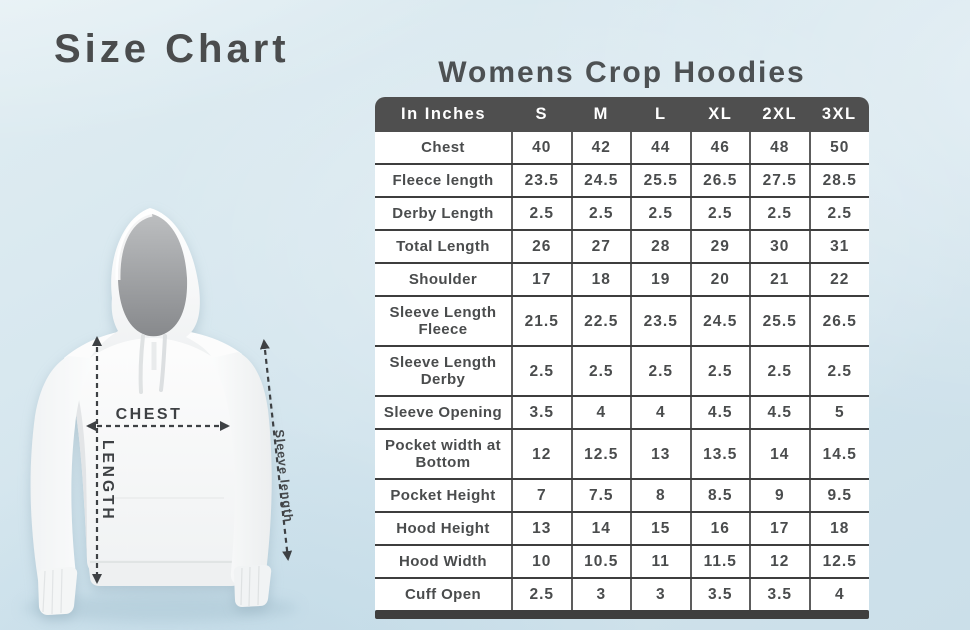 This screenshot has height=630, width=970. I want to click on measurement-value: 46, so click(719, 148).